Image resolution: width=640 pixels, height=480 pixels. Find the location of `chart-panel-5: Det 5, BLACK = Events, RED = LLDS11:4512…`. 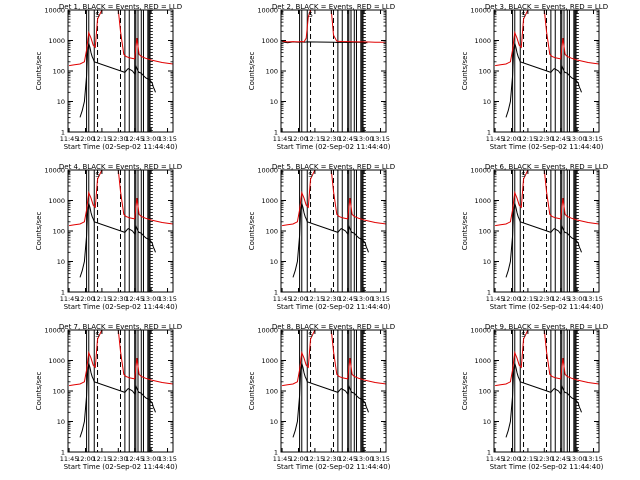

chart-panel-5: Det 5, BLACK = Events, RED = LLDS11:4512… is located at coordinates (321, 237).